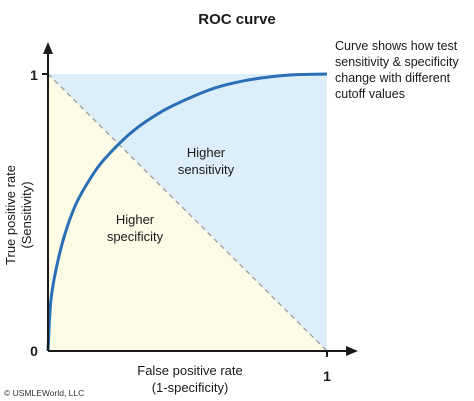  What do you see at coordinates (48, 48) in the screenshot?
I see `y-axis-arrow` at bounding box center [48, 48].